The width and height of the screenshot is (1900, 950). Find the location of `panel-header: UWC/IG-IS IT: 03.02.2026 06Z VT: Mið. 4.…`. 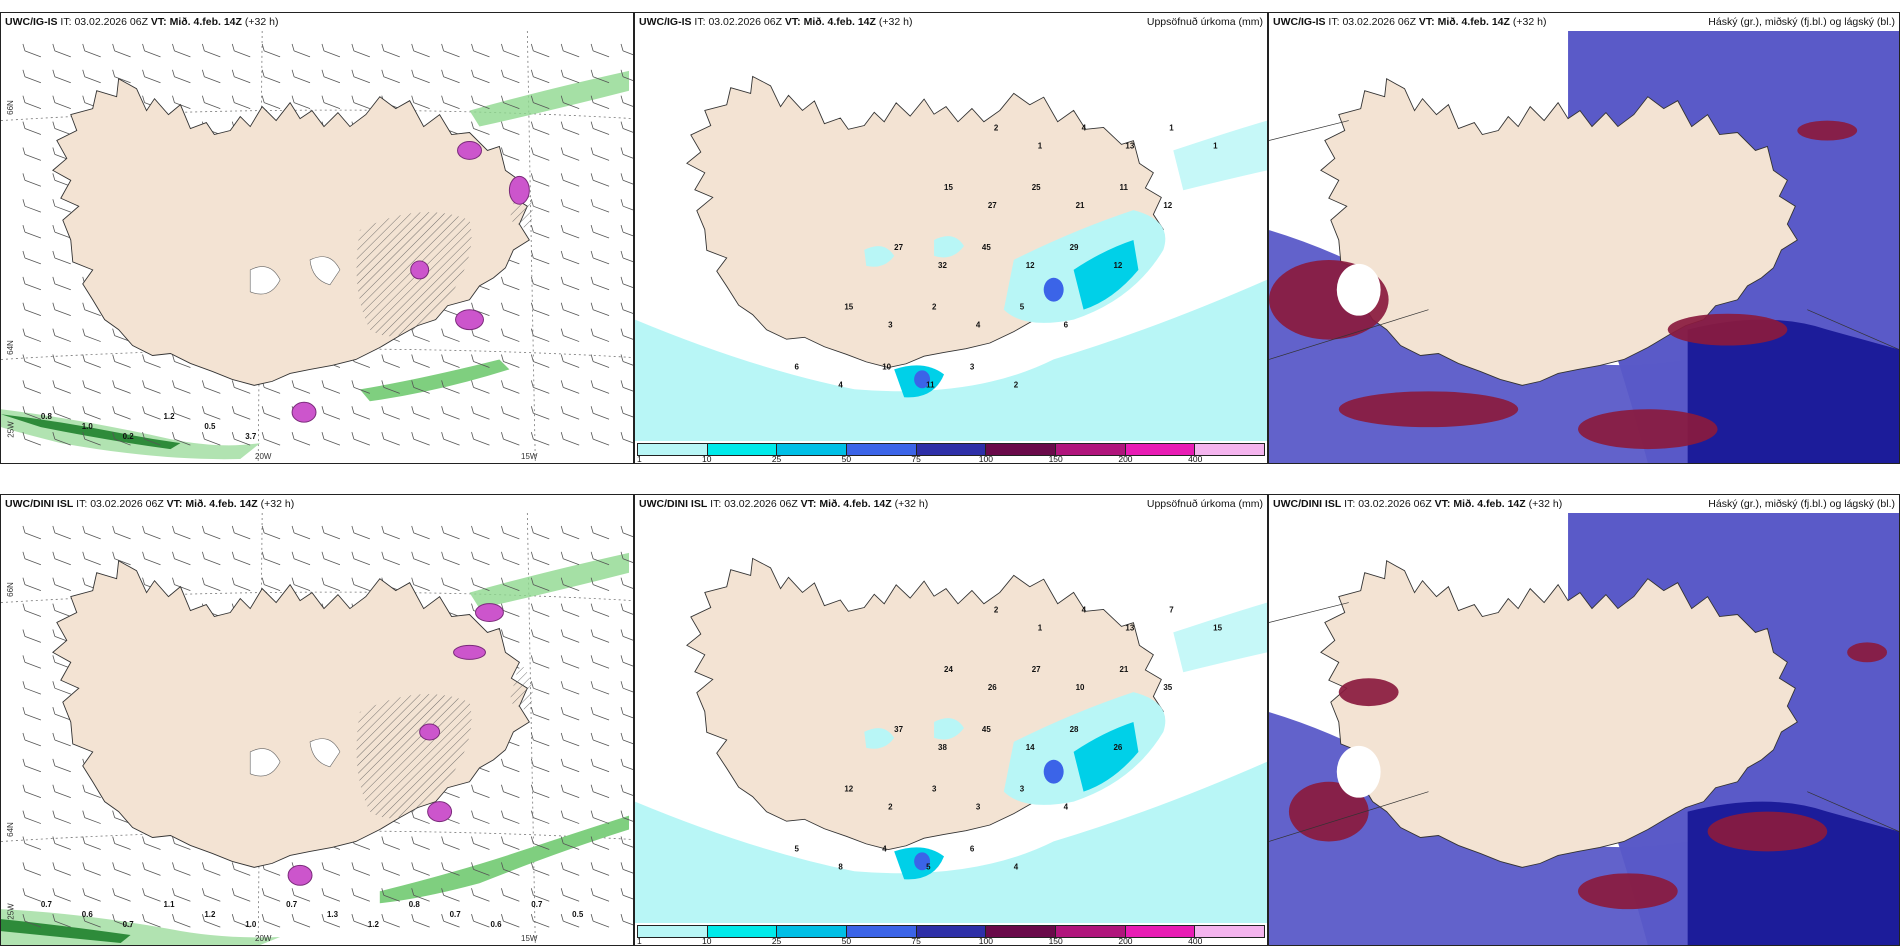

panel-header: UWC/IG-IS IT: 03.02.2026 06Z VT: Mið. 4.… is located at coordinates (1584, 22).